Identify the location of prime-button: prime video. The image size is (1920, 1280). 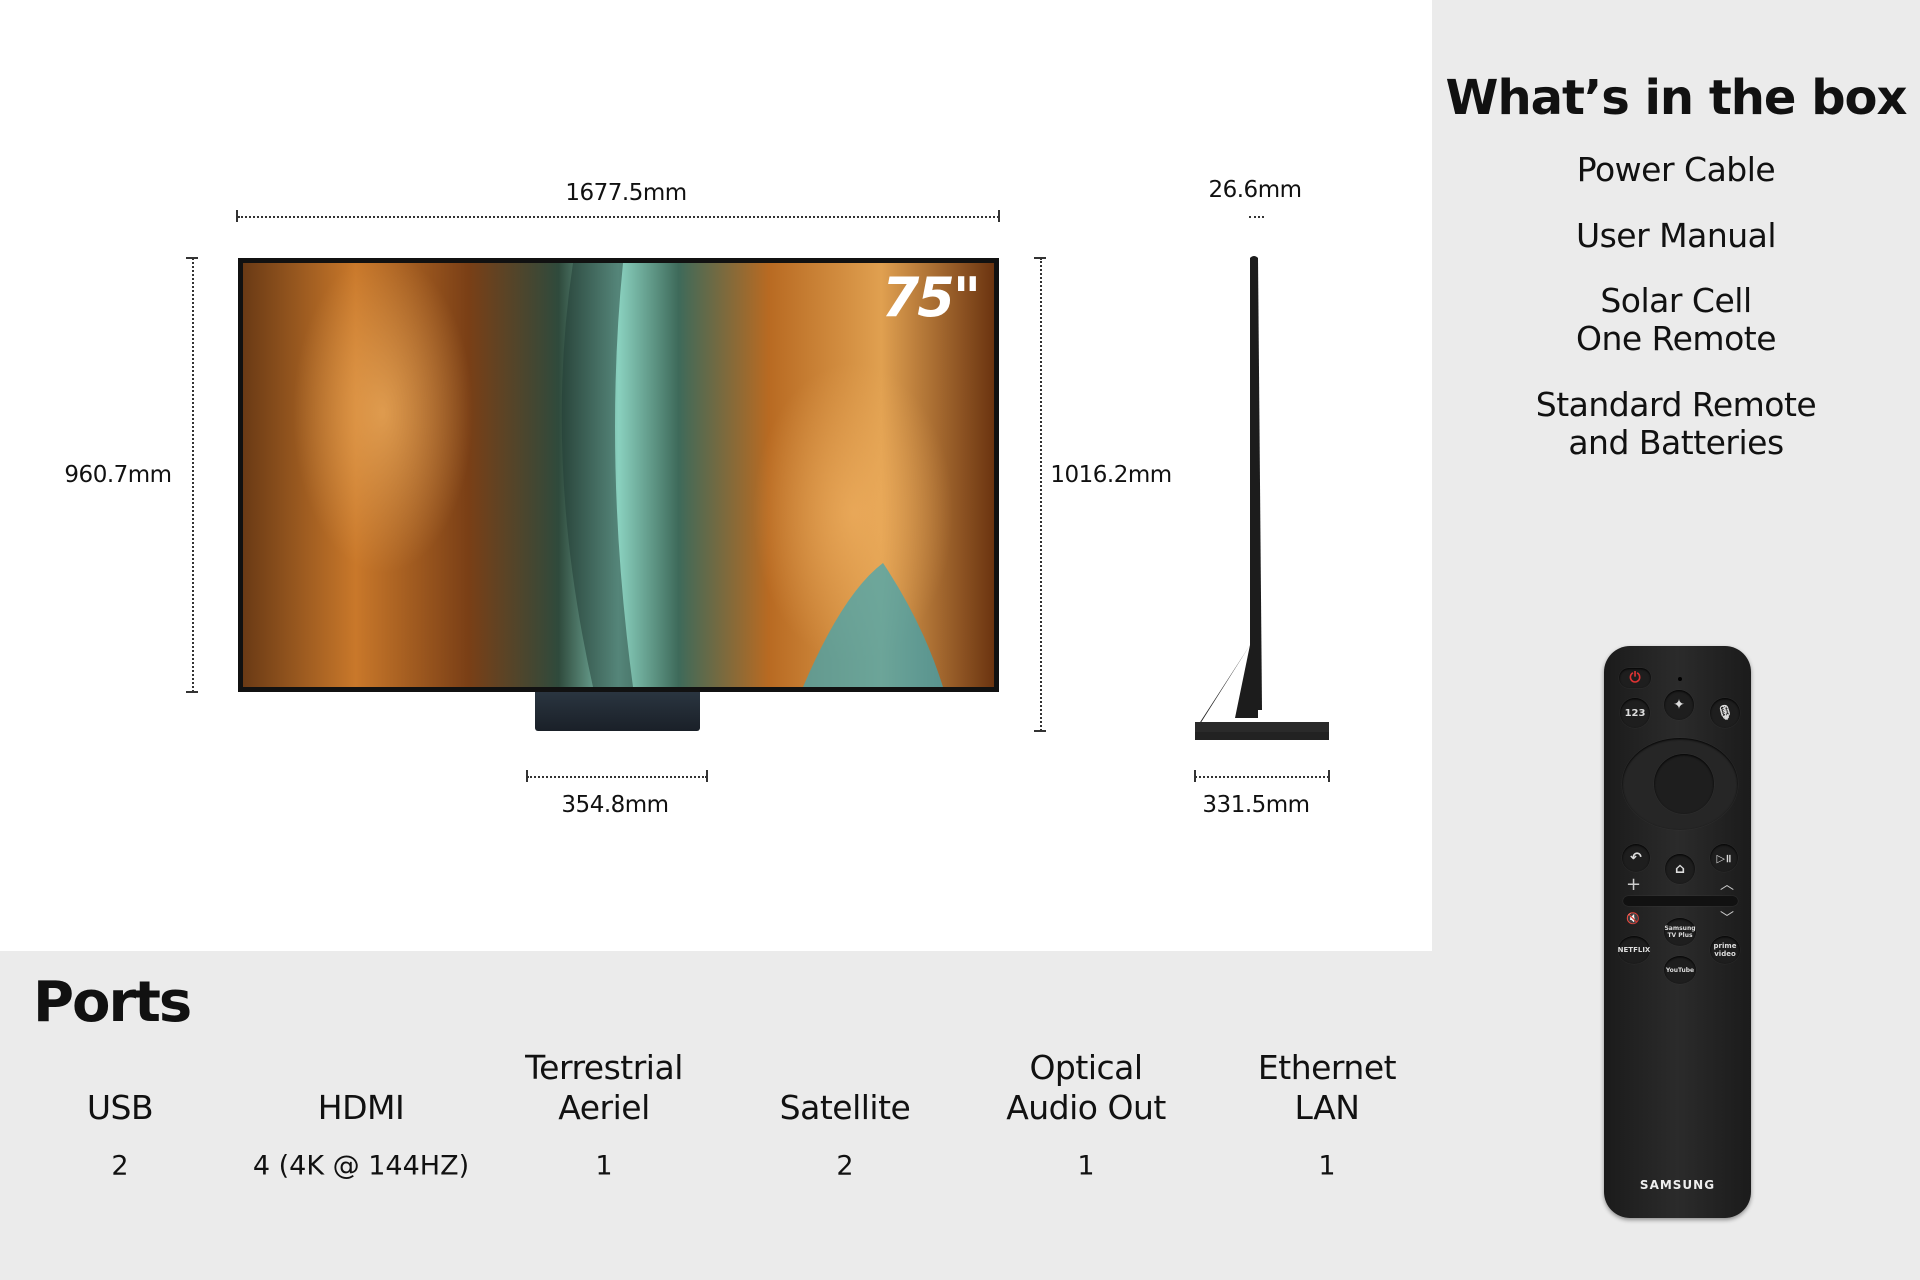
(1725, 950).